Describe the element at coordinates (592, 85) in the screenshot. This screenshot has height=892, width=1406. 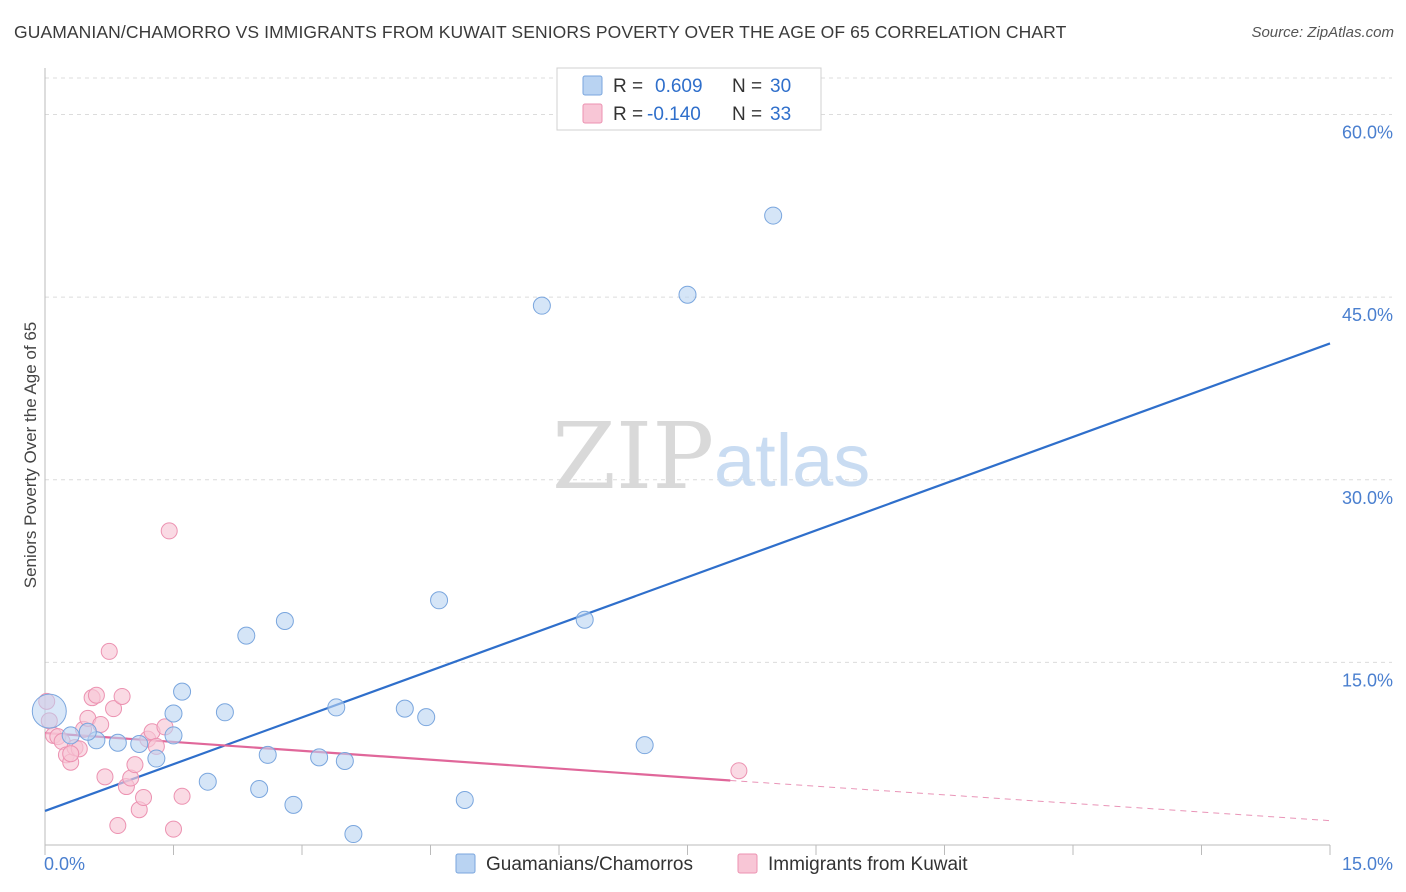
I see `legend-swatch-blue` at that location.